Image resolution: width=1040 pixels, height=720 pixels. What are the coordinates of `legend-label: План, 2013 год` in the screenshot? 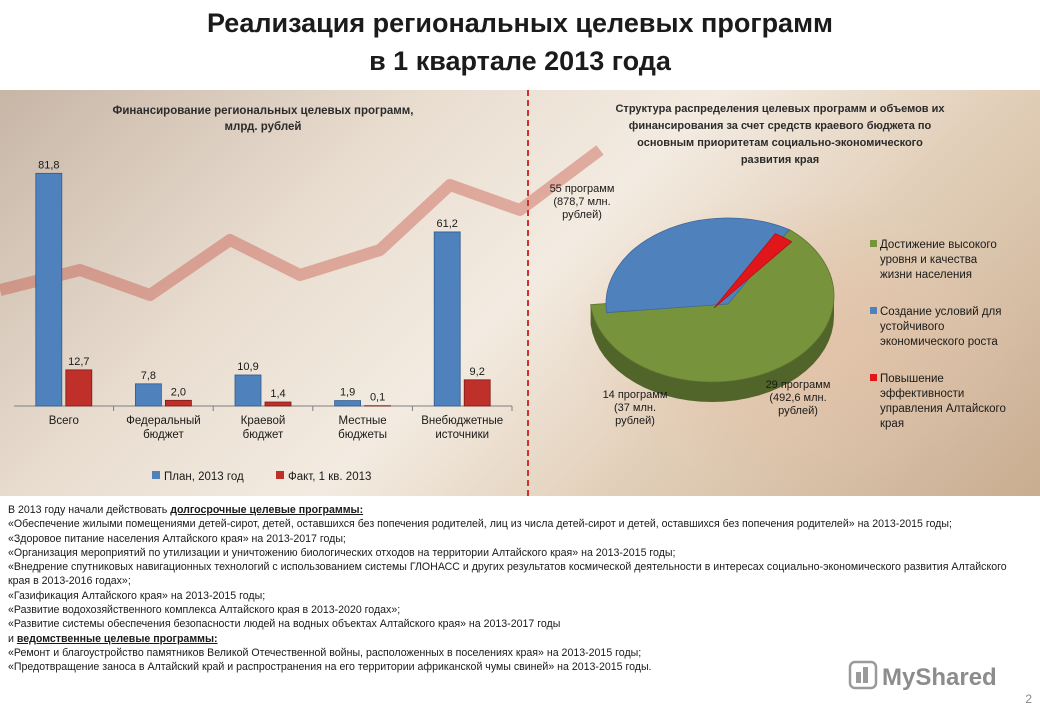 It's located at (204, 477).